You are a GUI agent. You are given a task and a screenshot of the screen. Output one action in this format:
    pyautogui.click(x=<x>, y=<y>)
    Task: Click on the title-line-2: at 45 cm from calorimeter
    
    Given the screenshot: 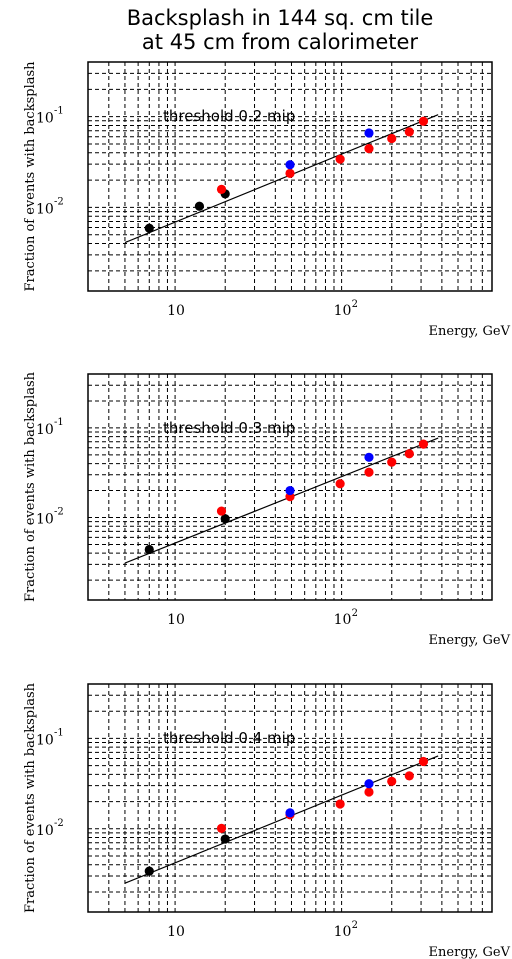 What is the action you would take?
    pyautogui.click(x=280, y=42)
    